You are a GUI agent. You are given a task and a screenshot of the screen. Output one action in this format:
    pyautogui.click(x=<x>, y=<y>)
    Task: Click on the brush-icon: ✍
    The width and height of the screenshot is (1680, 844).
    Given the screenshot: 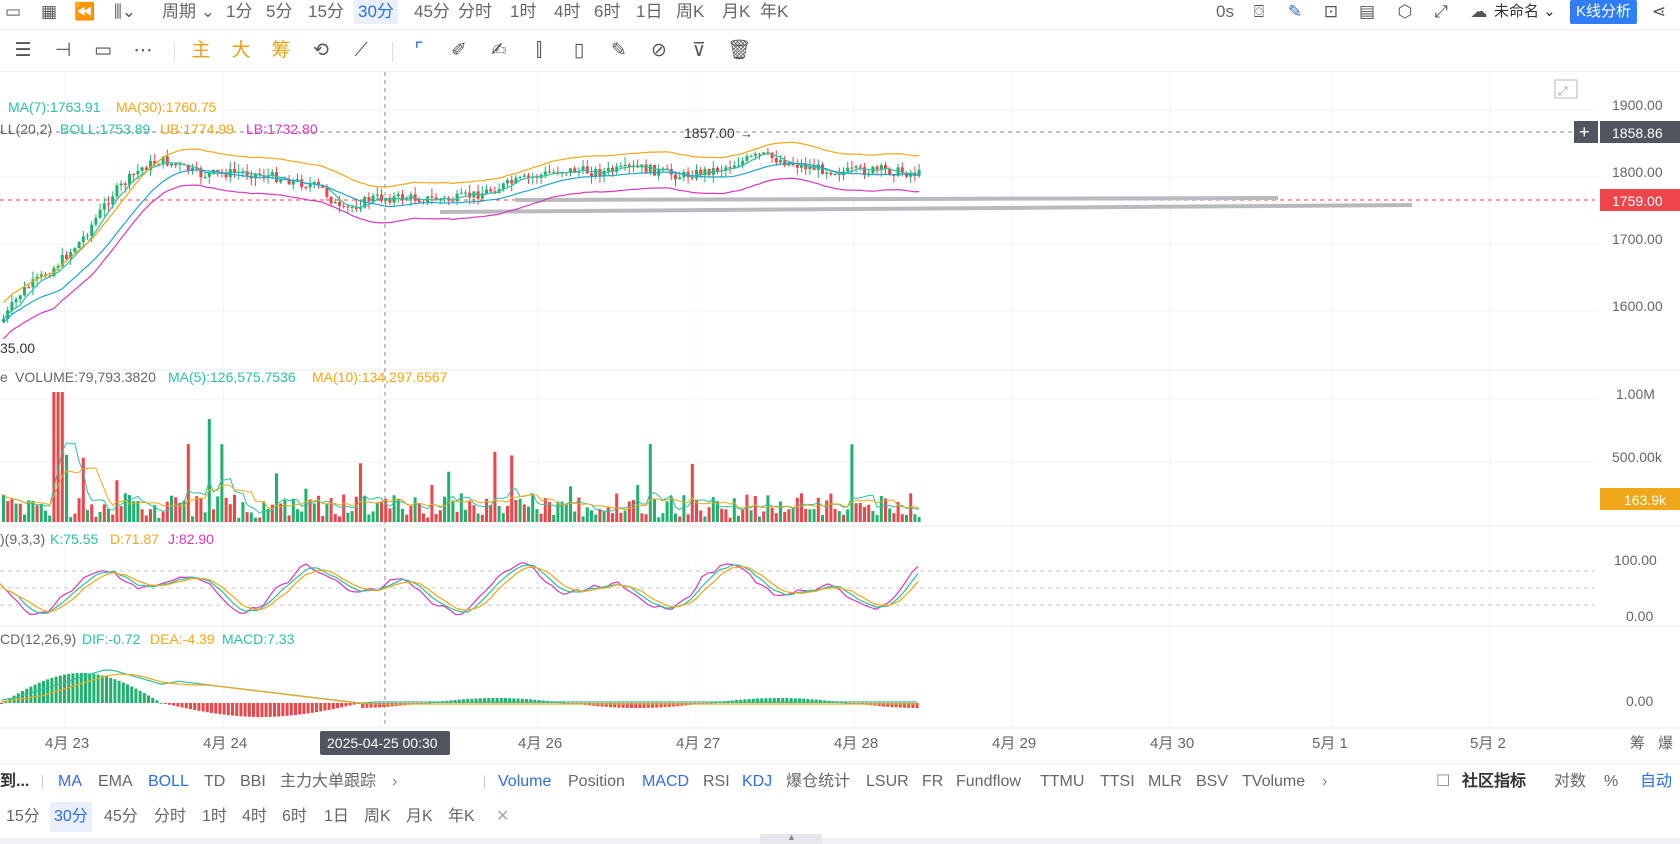 What is the action you would take?
    pyautogui.click(x=499, y=50)
    